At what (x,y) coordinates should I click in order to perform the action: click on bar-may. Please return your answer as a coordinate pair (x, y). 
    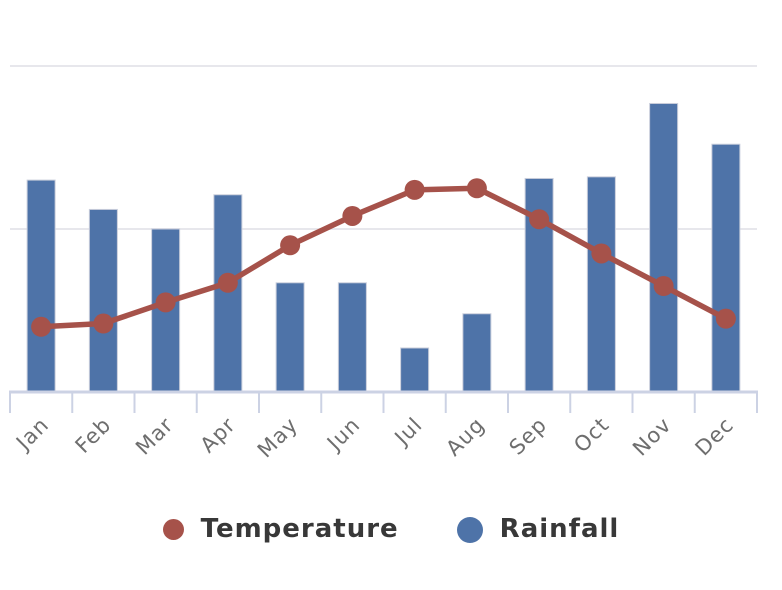
    Looking at the image, I should click on (290, 337).